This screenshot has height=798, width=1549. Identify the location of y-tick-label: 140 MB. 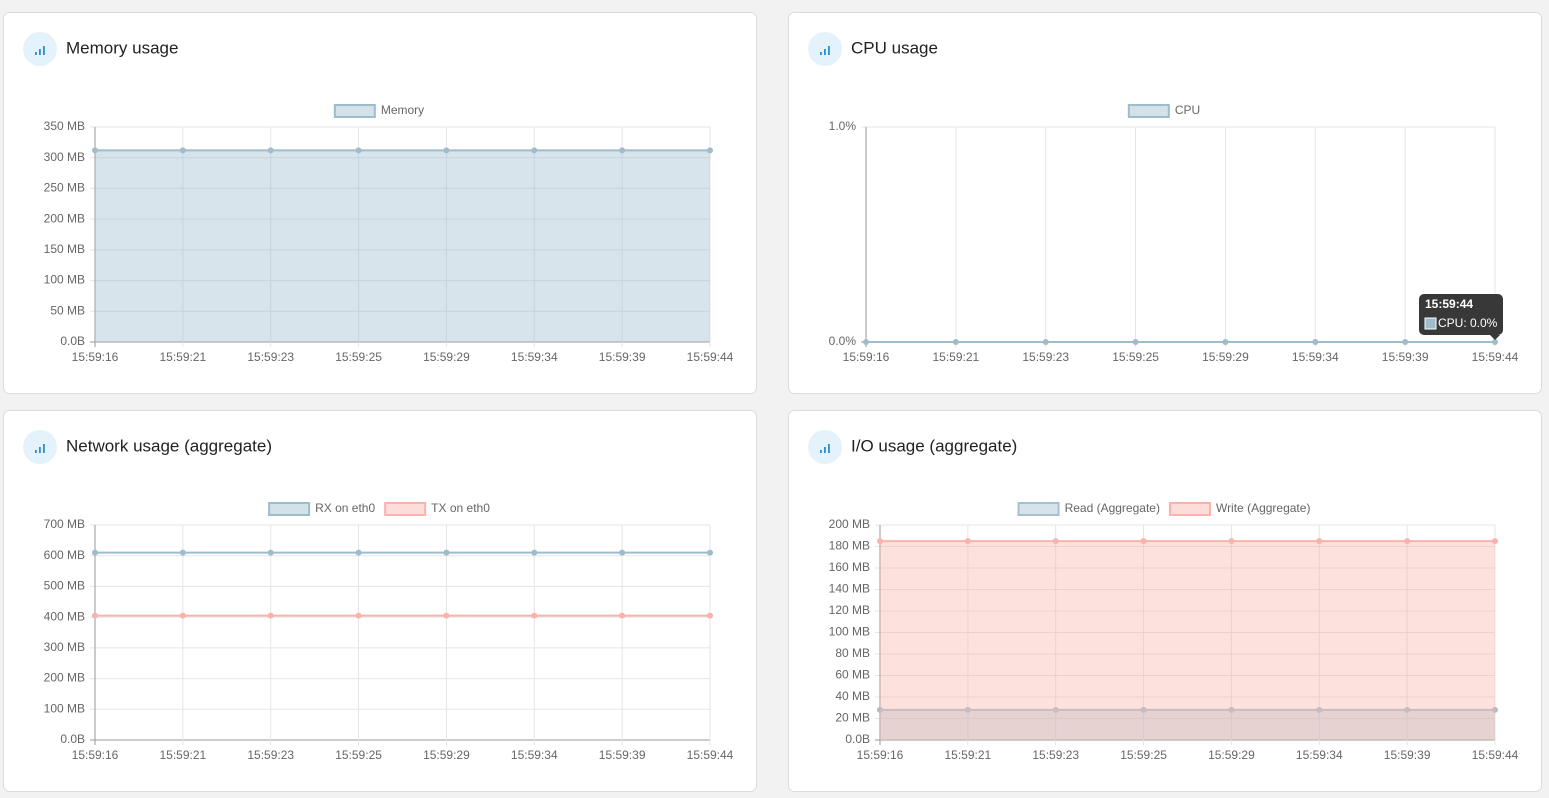
(849, 589).